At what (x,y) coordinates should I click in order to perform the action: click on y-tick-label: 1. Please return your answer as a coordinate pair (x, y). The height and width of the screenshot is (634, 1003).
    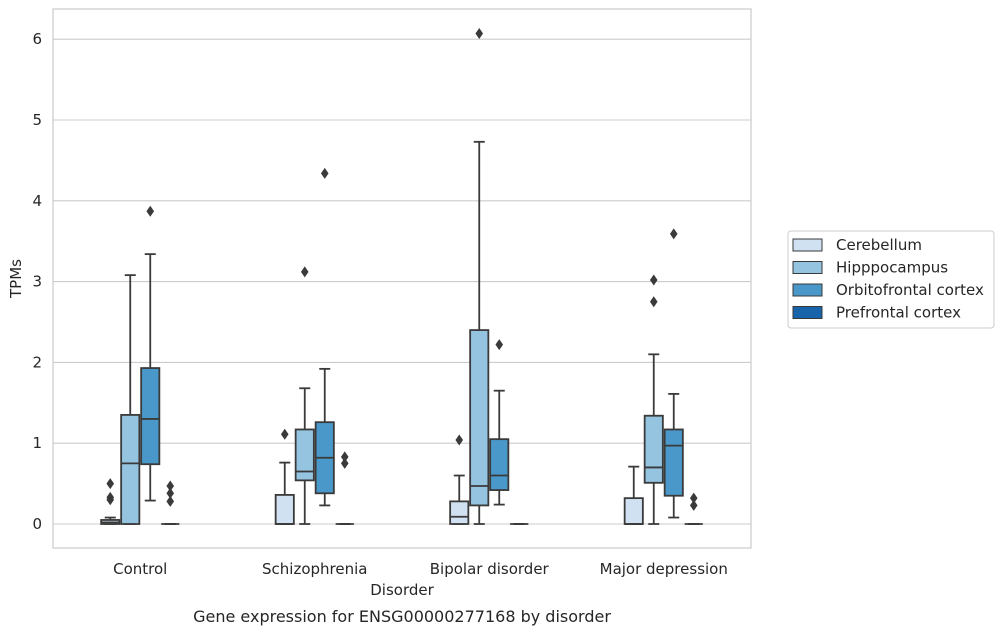
    Looking at the image, I should click on (37, 443).